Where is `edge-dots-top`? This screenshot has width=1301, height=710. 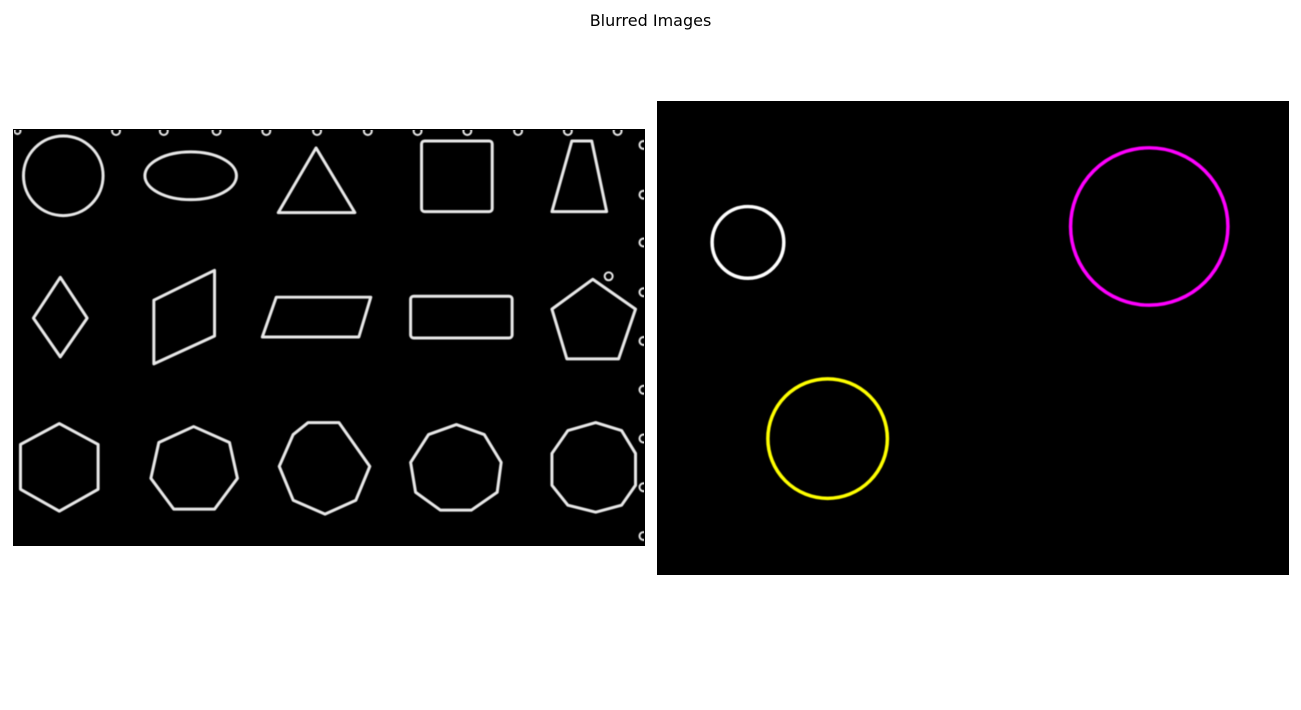
edge-dots-top is located at coordinates (318, 133).